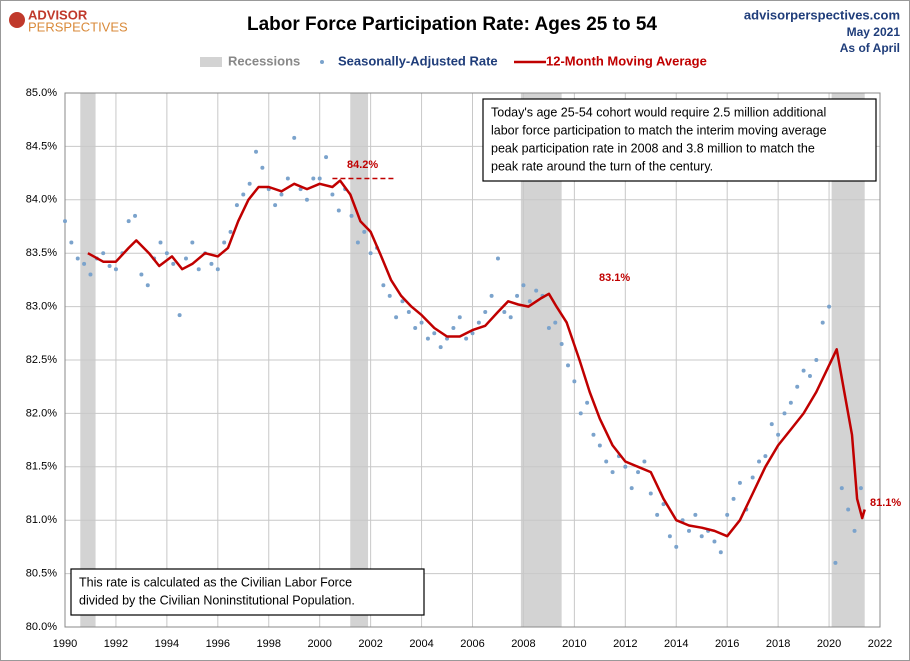 This screenshot has height=661, width=910. What do you see at coordinates (472, 644) in the screenshot?
I see `x-tick-label: 2006` at bounding box center [472, 644].